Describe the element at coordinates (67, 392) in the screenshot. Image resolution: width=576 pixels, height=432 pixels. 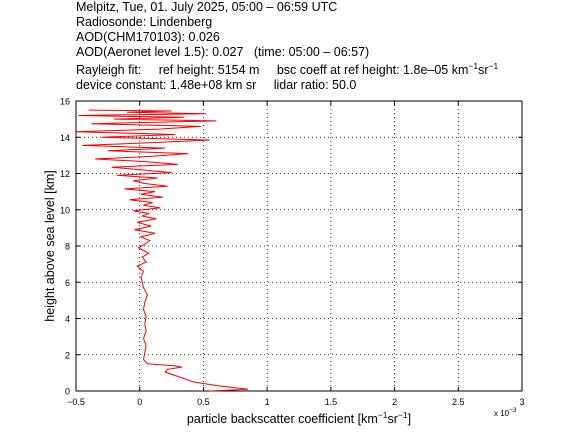
I see `y-tick-label: 0` at that location.